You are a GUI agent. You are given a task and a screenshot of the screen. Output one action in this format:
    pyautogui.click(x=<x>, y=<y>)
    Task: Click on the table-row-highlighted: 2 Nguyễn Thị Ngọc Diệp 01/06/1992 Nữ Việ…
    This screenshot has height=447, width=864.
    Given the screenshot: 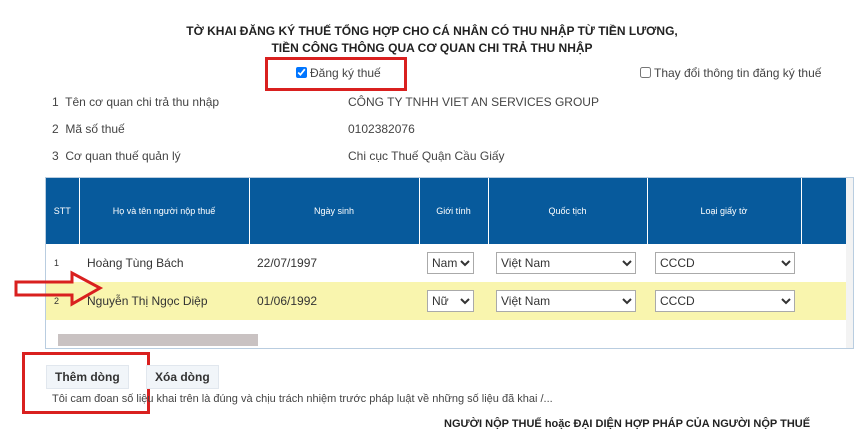 What is the action you would take?
    pyautogui.click(x=446, y=301)
    